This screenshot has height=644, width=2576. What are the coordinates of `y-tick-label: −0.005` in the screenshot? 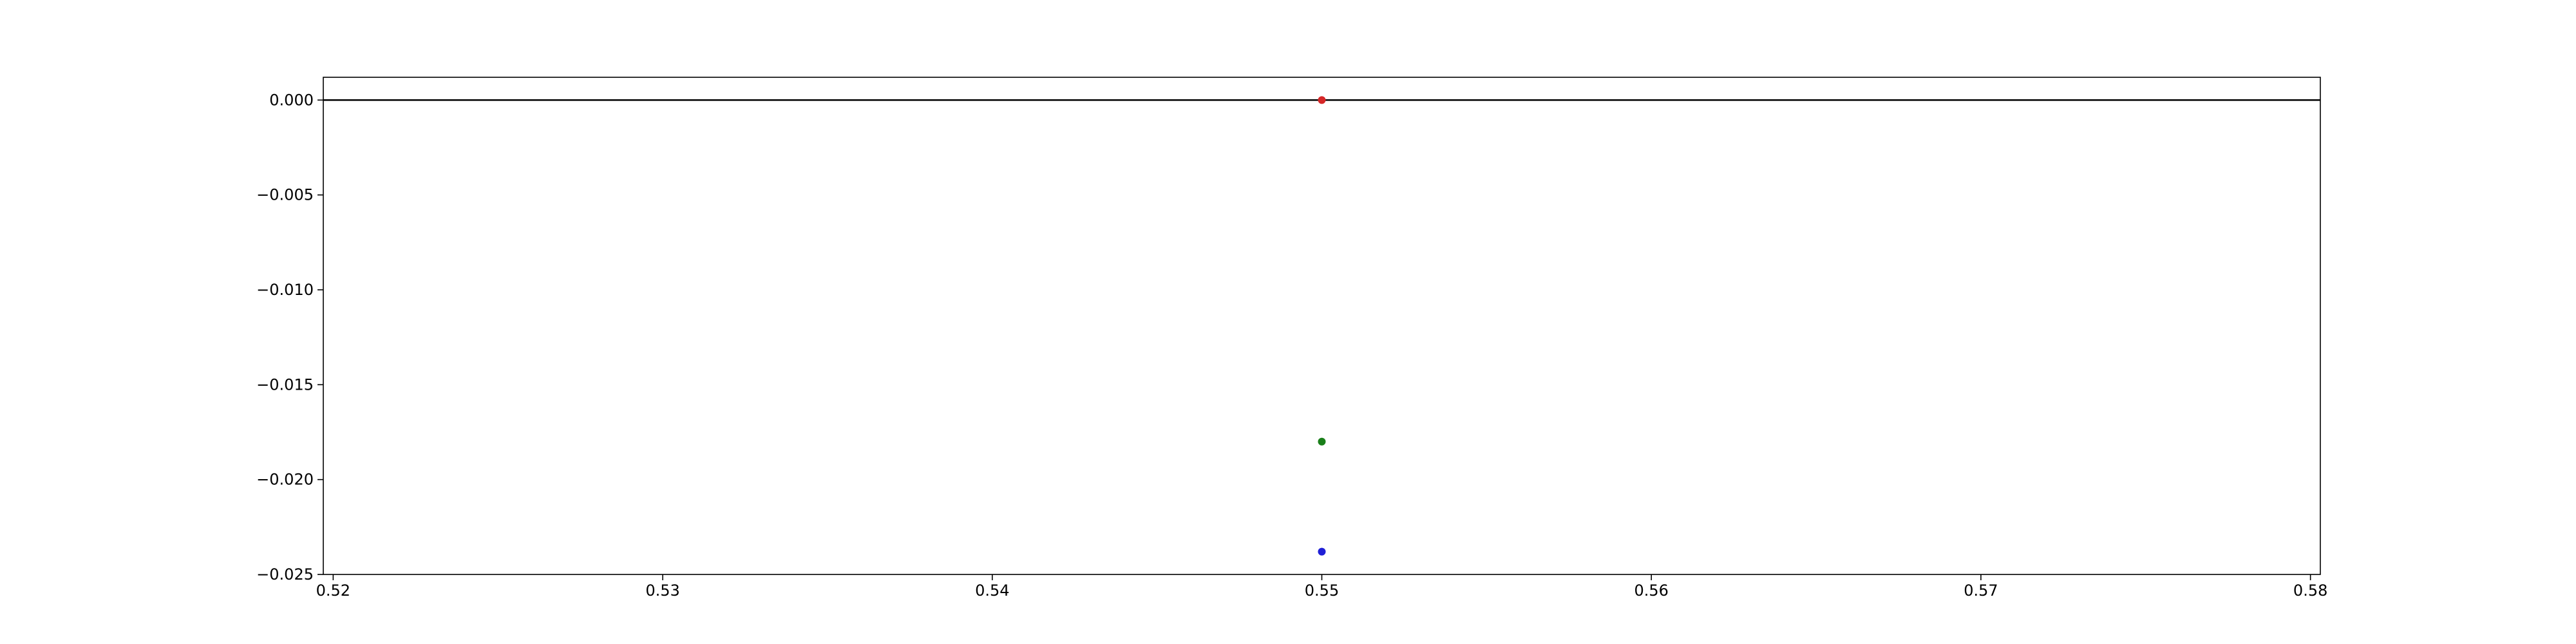 It's located at (285, 195).